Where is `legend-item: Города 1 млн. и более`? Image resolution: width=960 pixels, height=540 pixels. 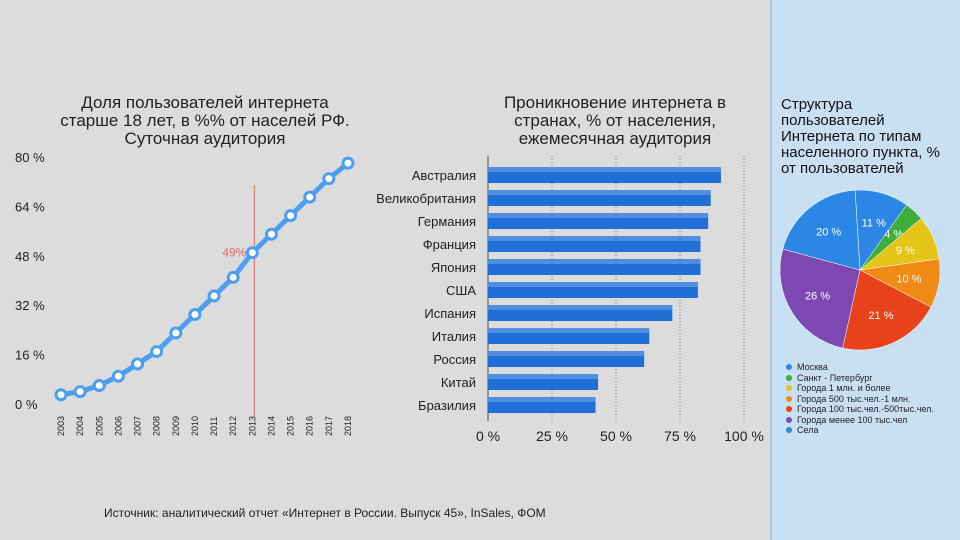
legend-item: Города 1 млн. и более is located at coordinates (872, 388).